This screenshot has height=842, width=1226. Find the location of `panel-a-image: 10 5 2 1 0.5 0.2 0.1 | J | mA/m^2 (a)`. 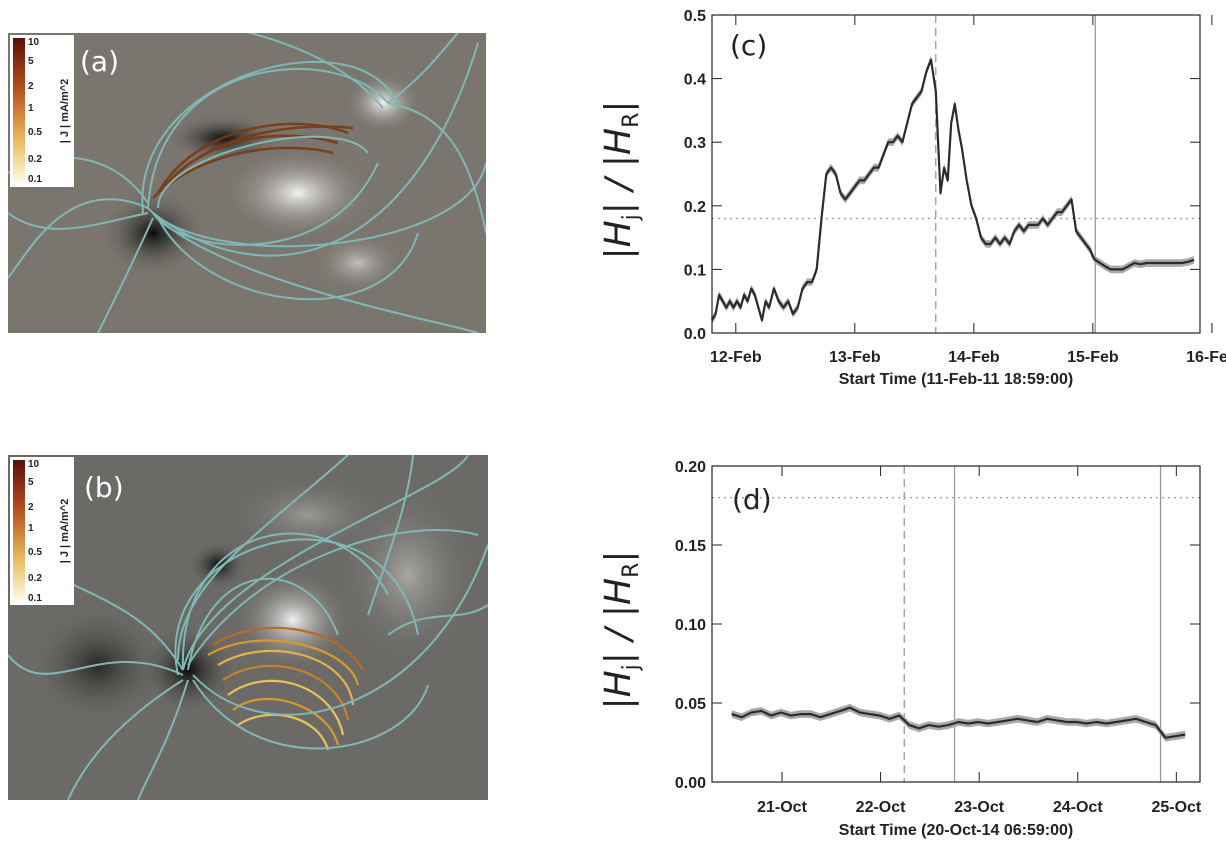

panel-a-image: 10 5 2 1 0.5 0.2 0.1 | J | mA/m^2 (a) is located at coordinates (247, 183).